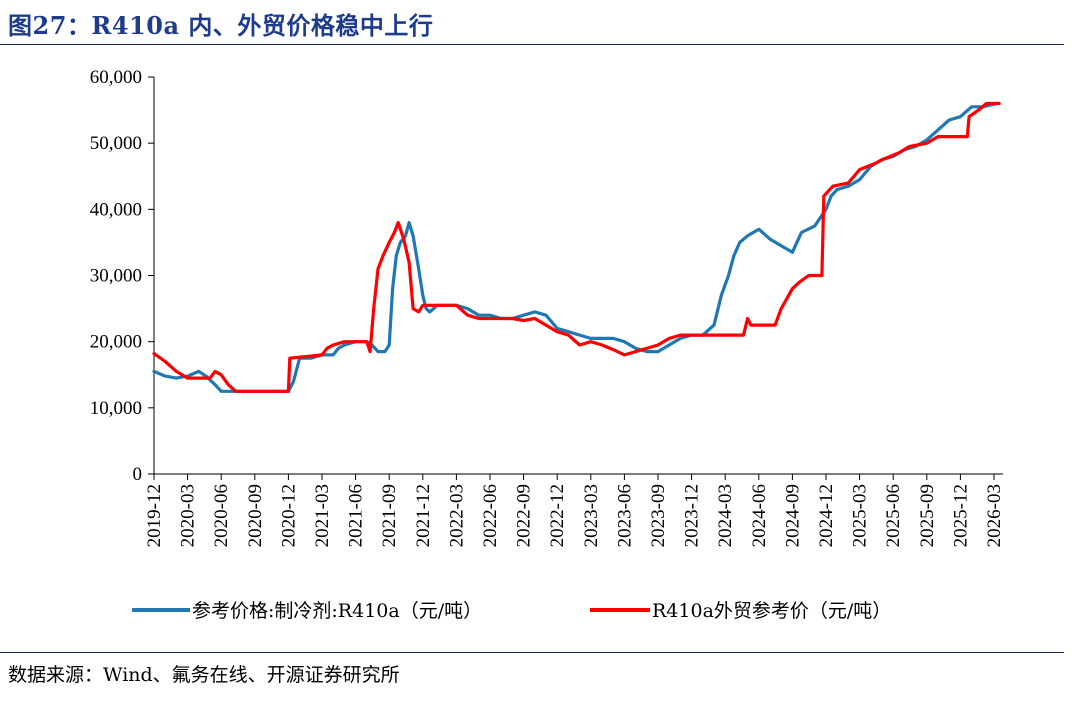 Image resolution: width=1080 pixels, height=705 pixels. Describe the element at coordinates (591, 515) in the screenshot. I see `x-tick-label: 2023-03` at that location.